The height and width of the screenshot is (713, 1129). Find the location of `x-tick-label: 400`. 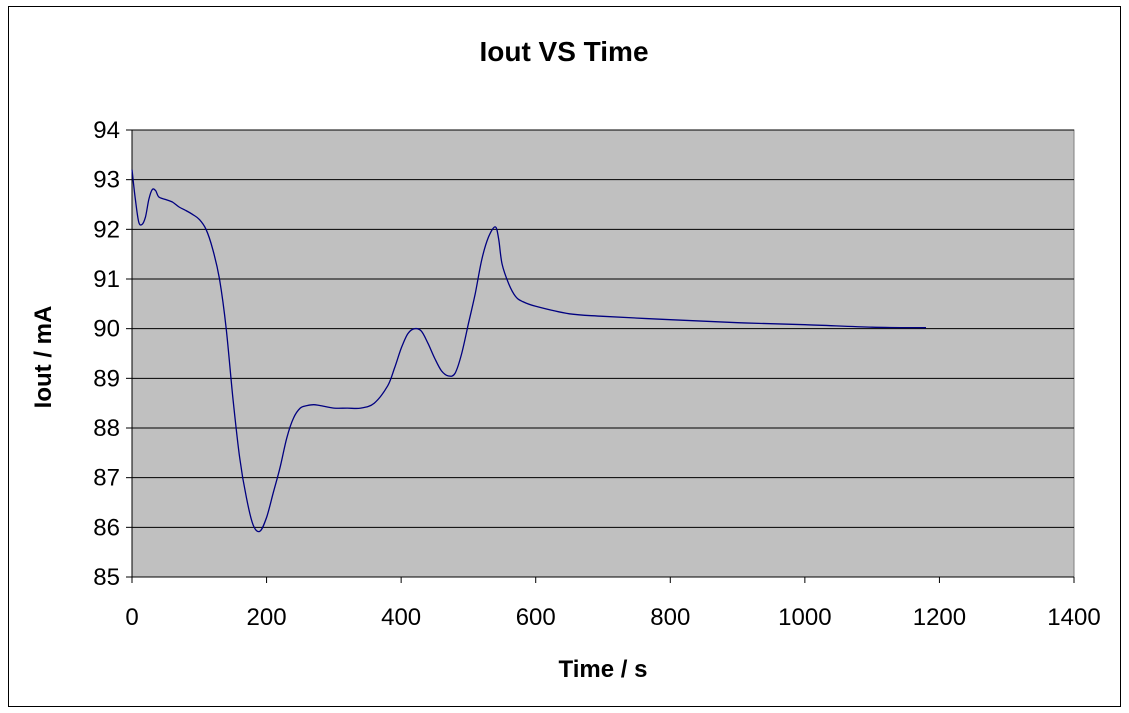

x-tick-label: 400 is located at coordinates (401, 617).